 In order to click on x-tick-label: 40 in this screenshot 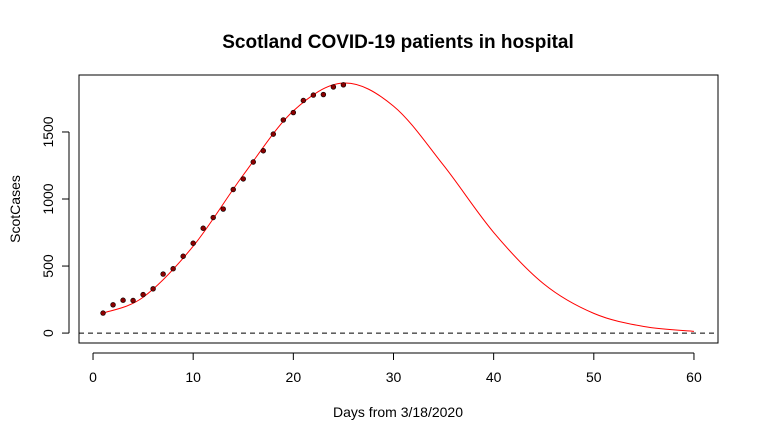, I will do `click(494, 377)`.